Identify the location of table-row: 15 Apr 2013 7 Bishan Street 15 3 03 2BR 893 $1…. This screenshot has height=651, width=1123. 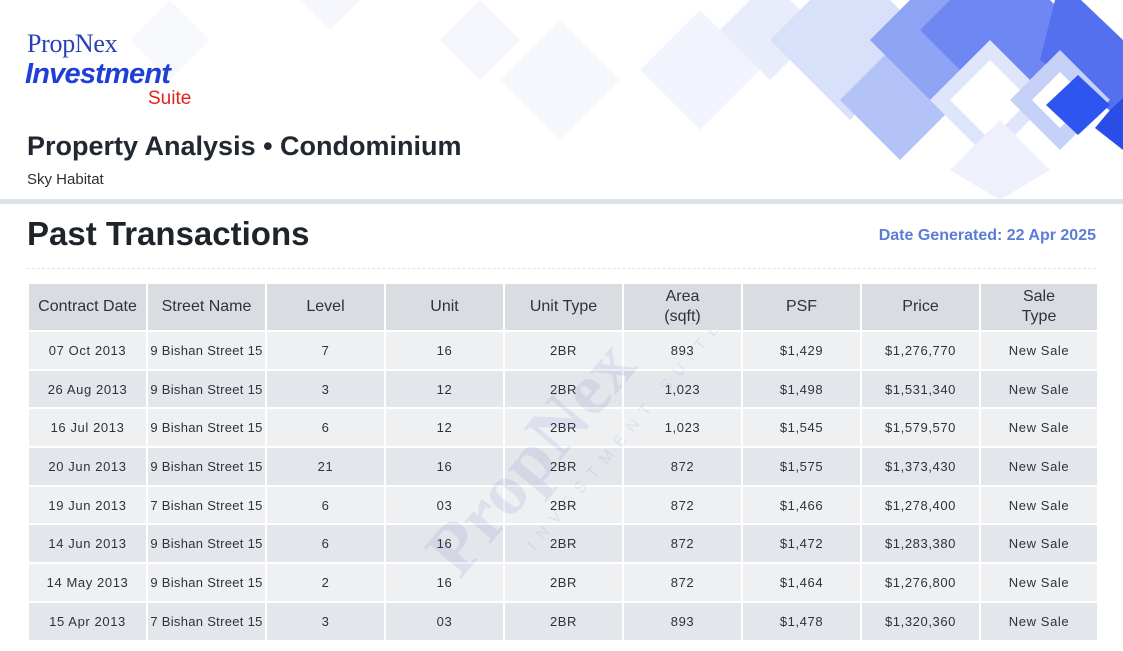
(563, 621).